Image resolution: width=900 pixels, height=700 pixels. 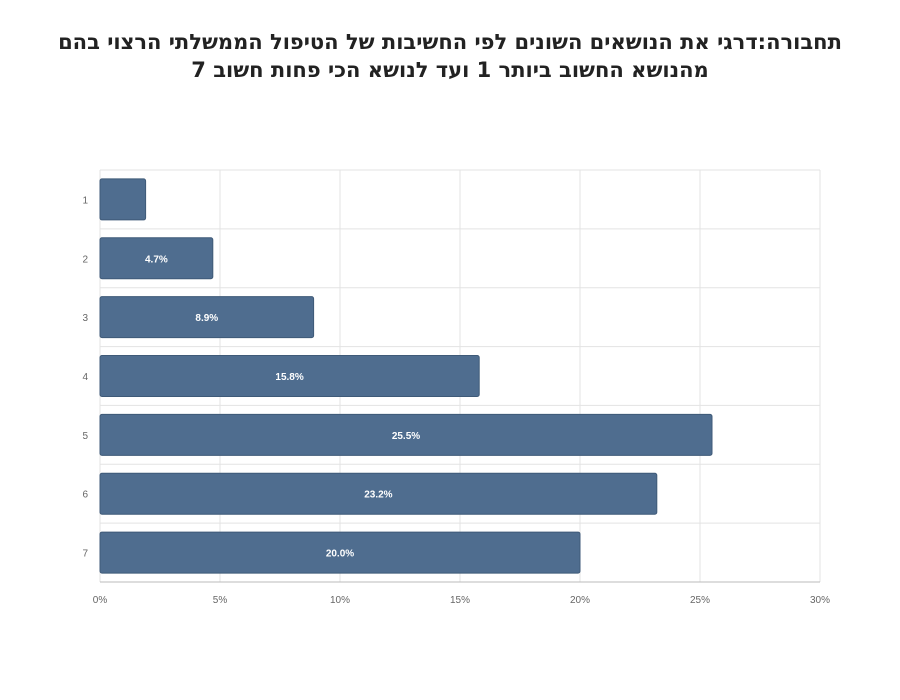 I want to click on x-axis-ticks: 0% 5% 10% 15% 20% 25% 30%, so click(x=461, y=600).